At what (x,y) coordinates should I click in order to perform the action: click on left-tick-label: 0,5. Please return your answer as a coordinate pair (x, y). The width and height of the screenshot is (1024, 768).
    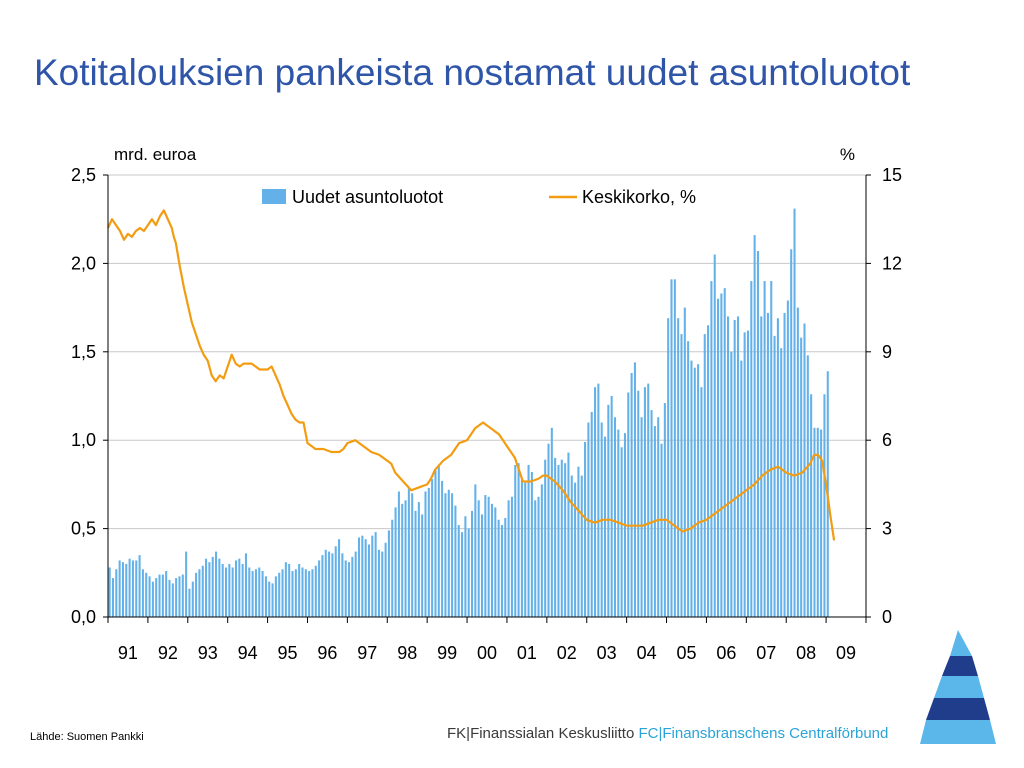
    Looking at the image, I should click on (83, 529).